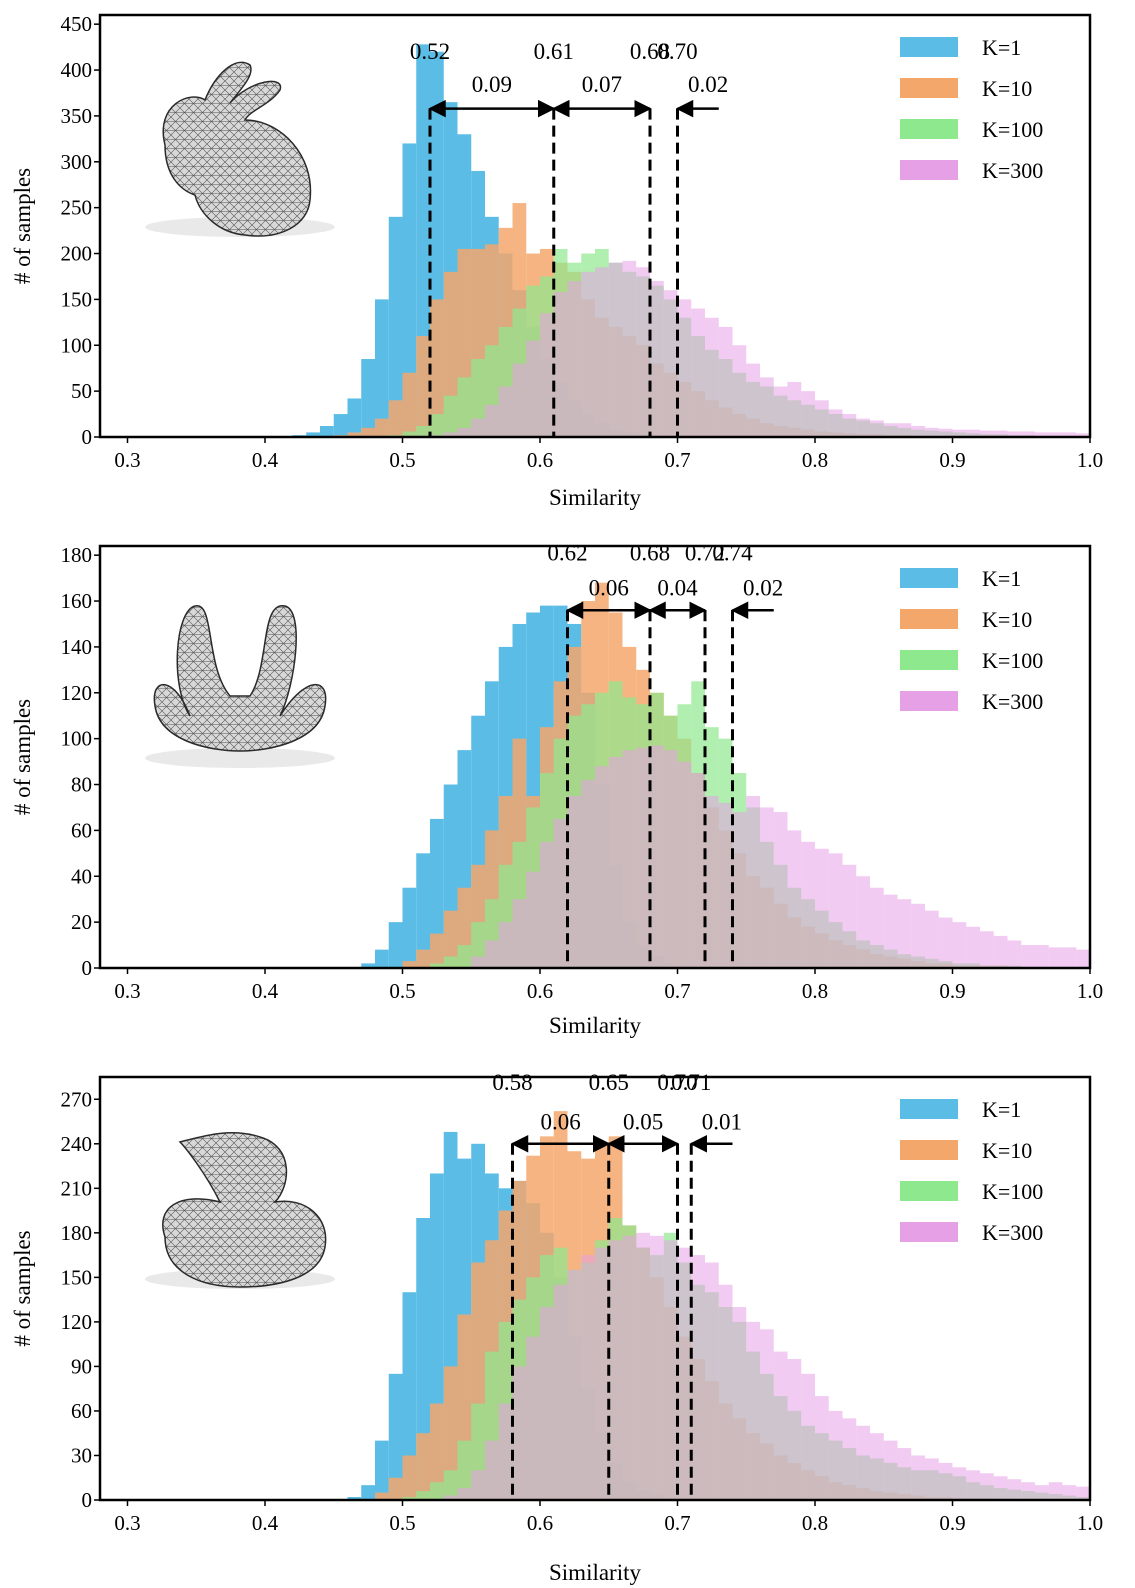  What do you see at coordinates (1012, 660) in the screenshot?
I see `legend-label: K=100` at bounding box center [1012, 660].